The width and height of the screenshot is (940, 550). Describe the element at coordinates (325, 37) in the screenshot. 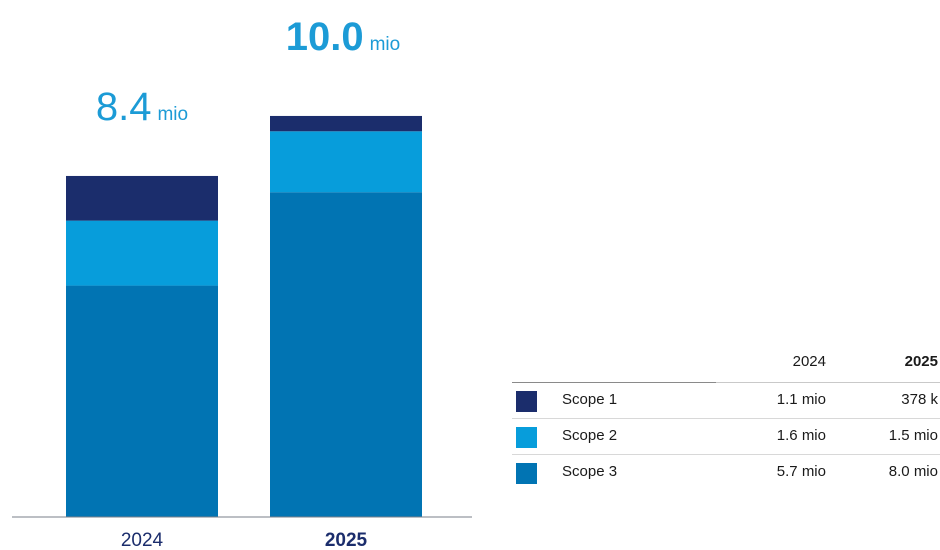

I see `total-value-2025: 10.0` at that location.